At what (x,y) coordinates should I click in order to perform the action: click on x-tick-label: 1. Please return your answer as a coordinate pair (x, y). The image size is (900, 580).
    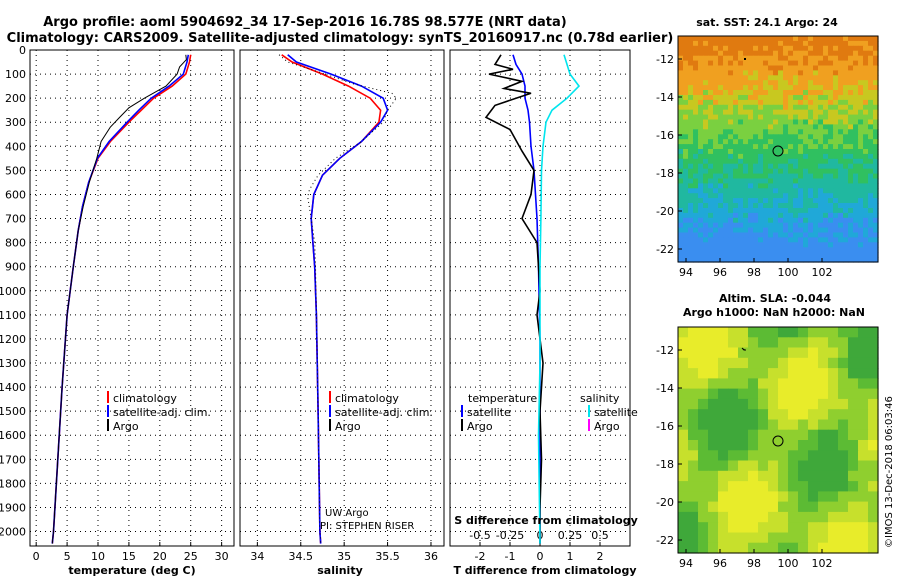
    Looking at the image, I should click on (570, 556).